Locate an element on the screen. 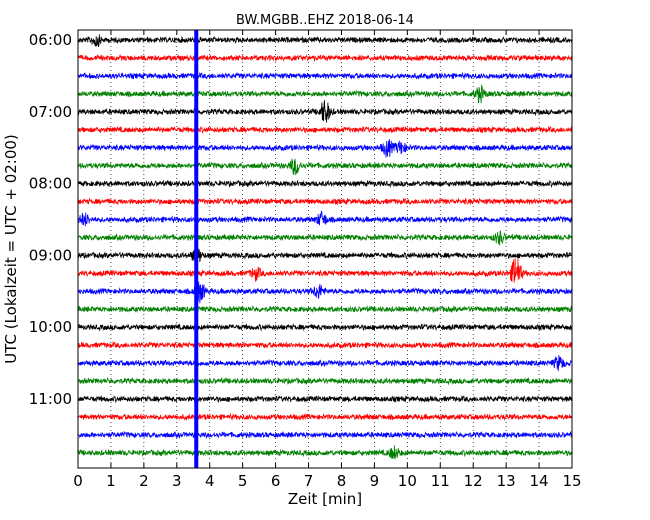 This screenshot has width=650, height=520. y-tick-label: 11:00 is located at coordinates (50, 399).